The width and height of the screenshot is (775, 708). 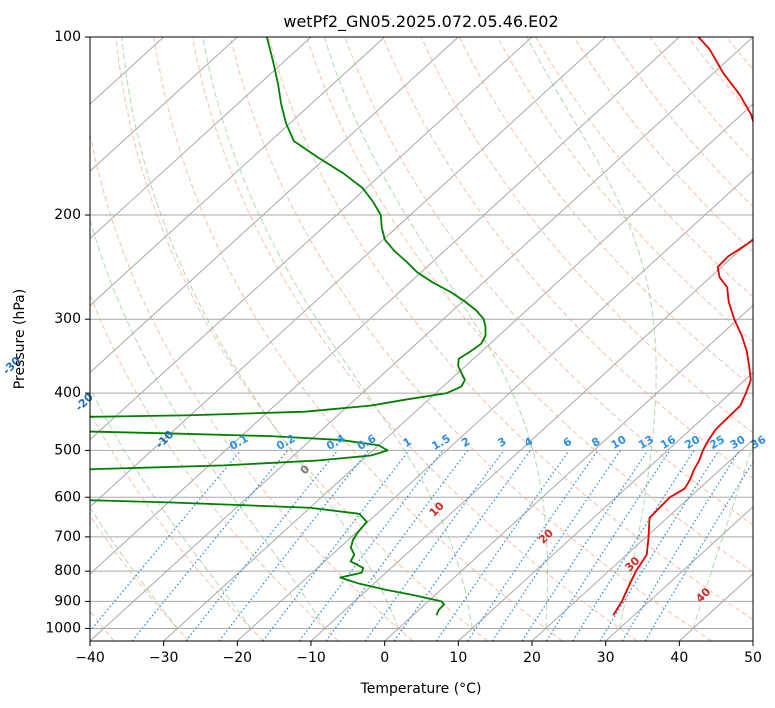 I want to click on y-axis-title: Pressure (hPa), so click(x=20, y=339).